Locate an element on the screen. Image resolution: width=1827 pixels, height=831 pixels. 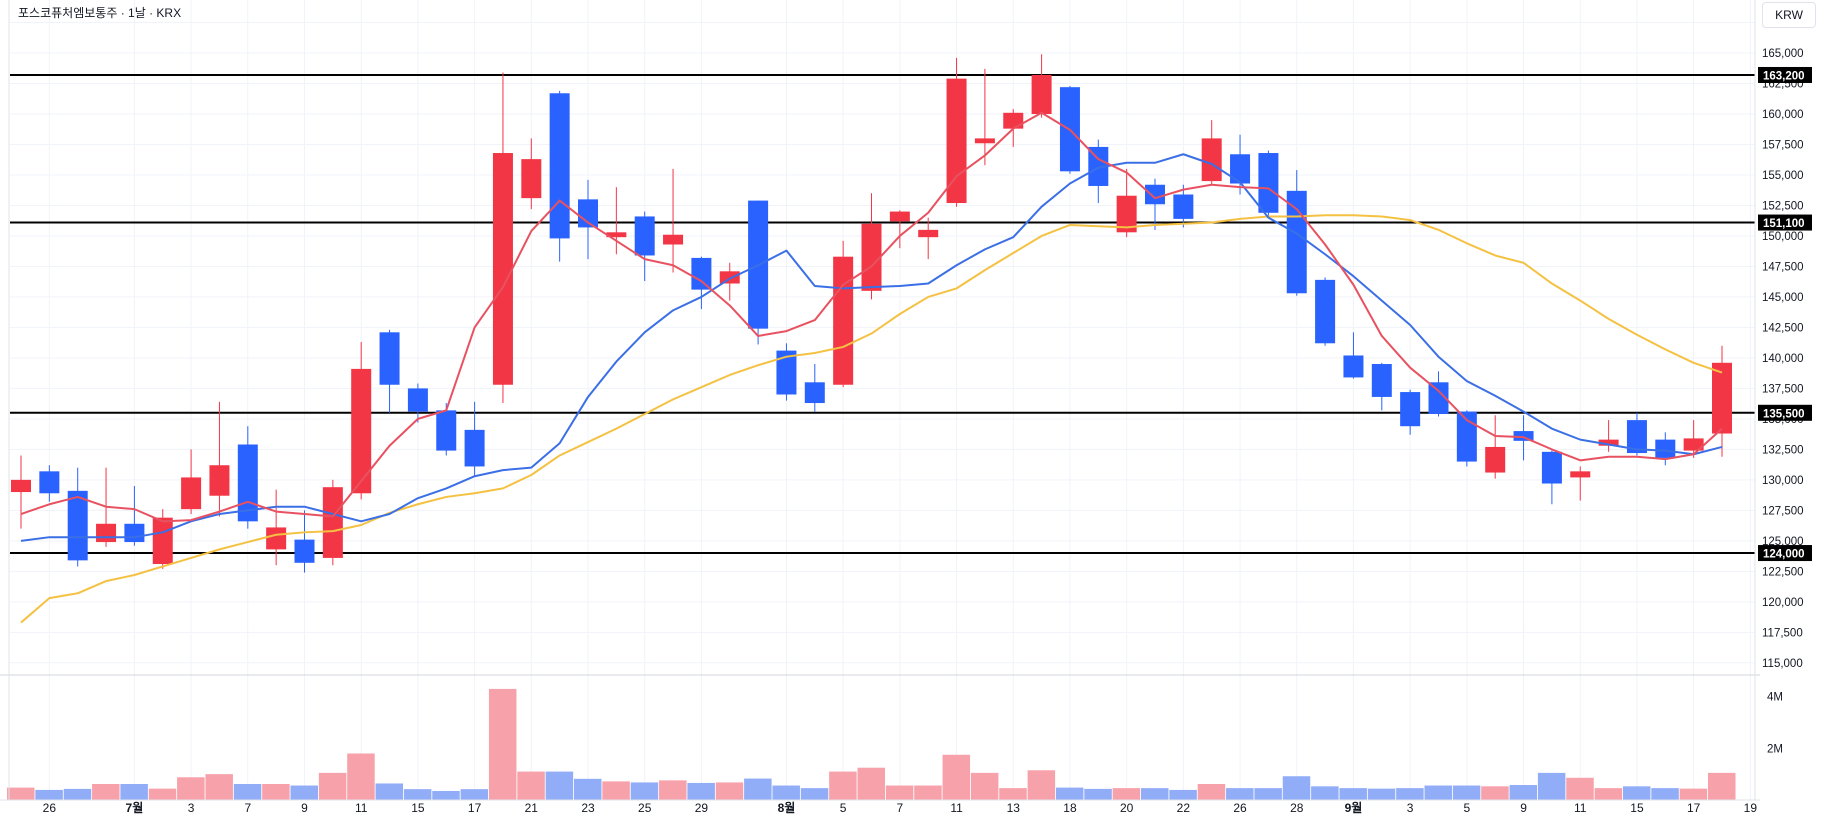
x-tick-label: 13 is located at coordinates (1014, 808).